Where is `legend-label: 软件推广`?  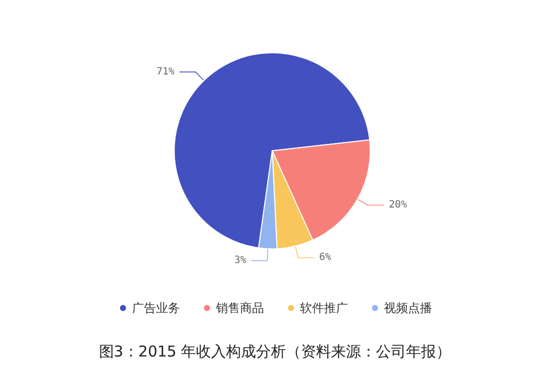
legend-label: 软件推广 is located at coordinates (324, 308).